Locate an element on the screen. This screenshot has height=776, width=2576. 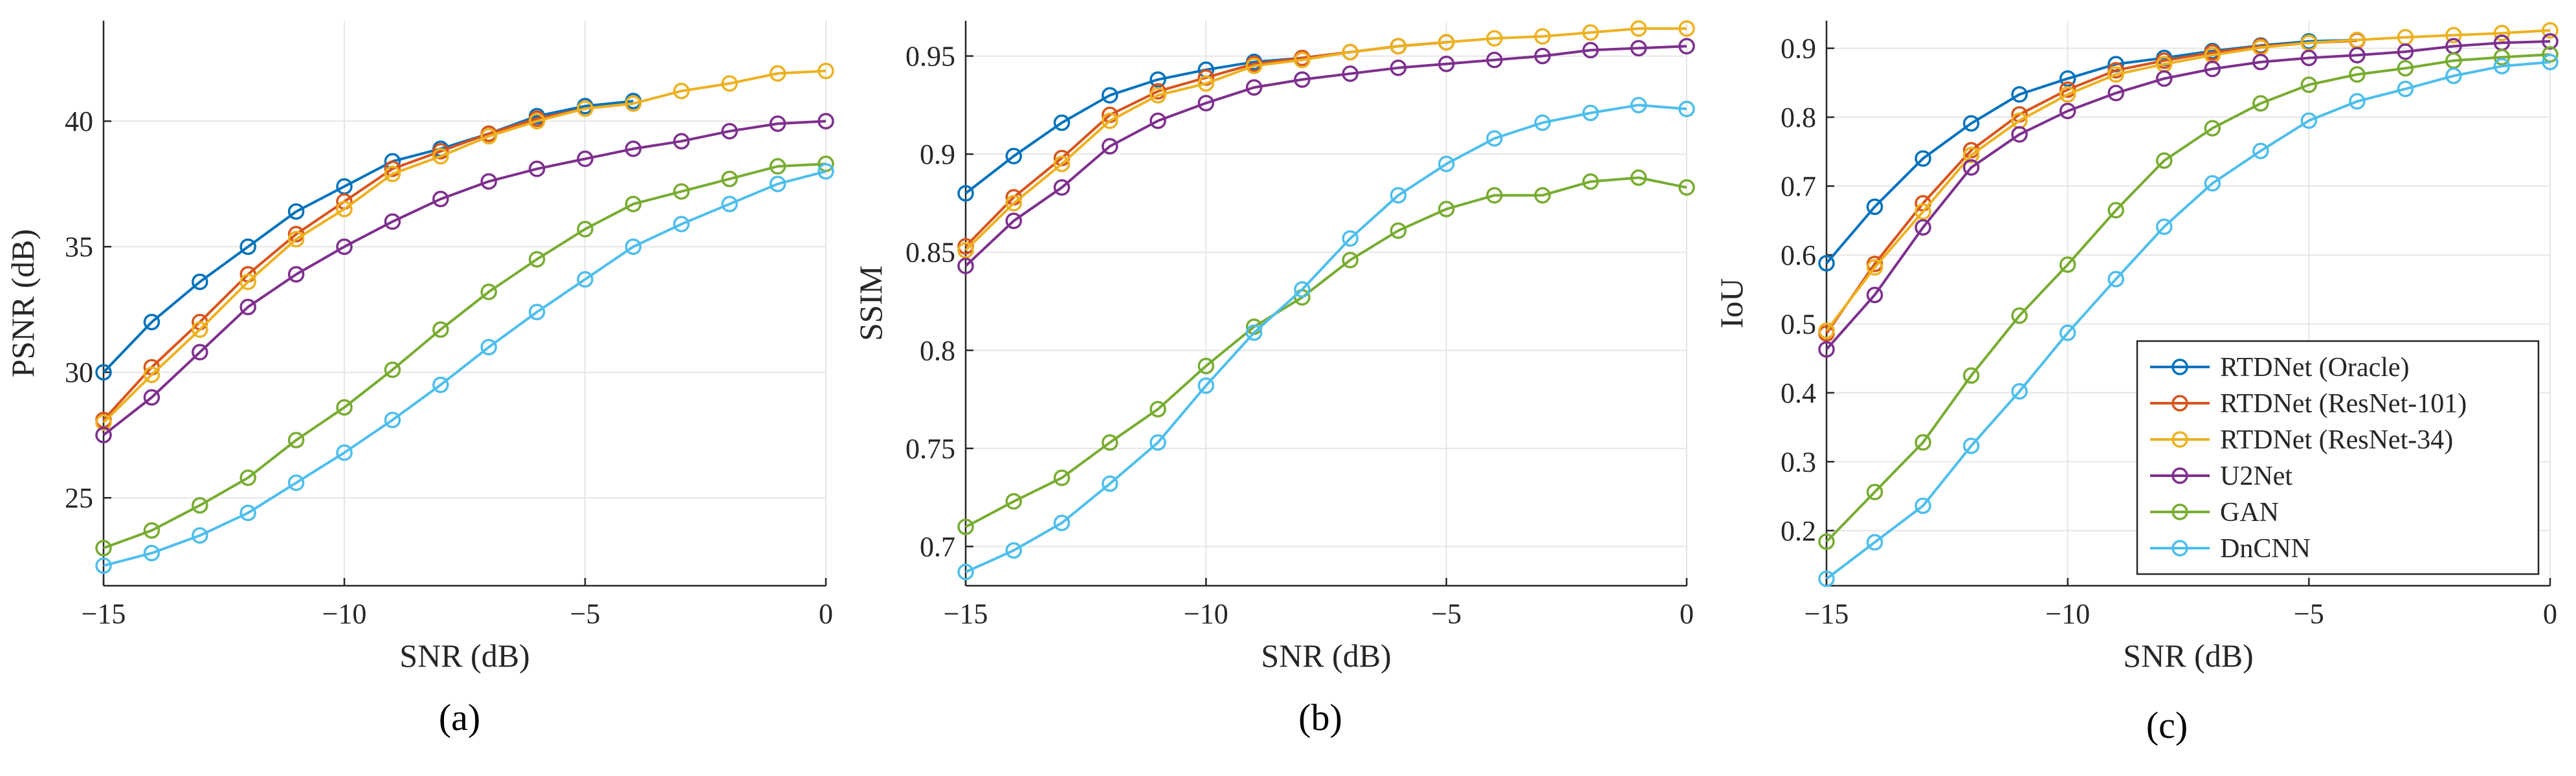
x-tick-label: 0 is located at coordinates (1687, 614).